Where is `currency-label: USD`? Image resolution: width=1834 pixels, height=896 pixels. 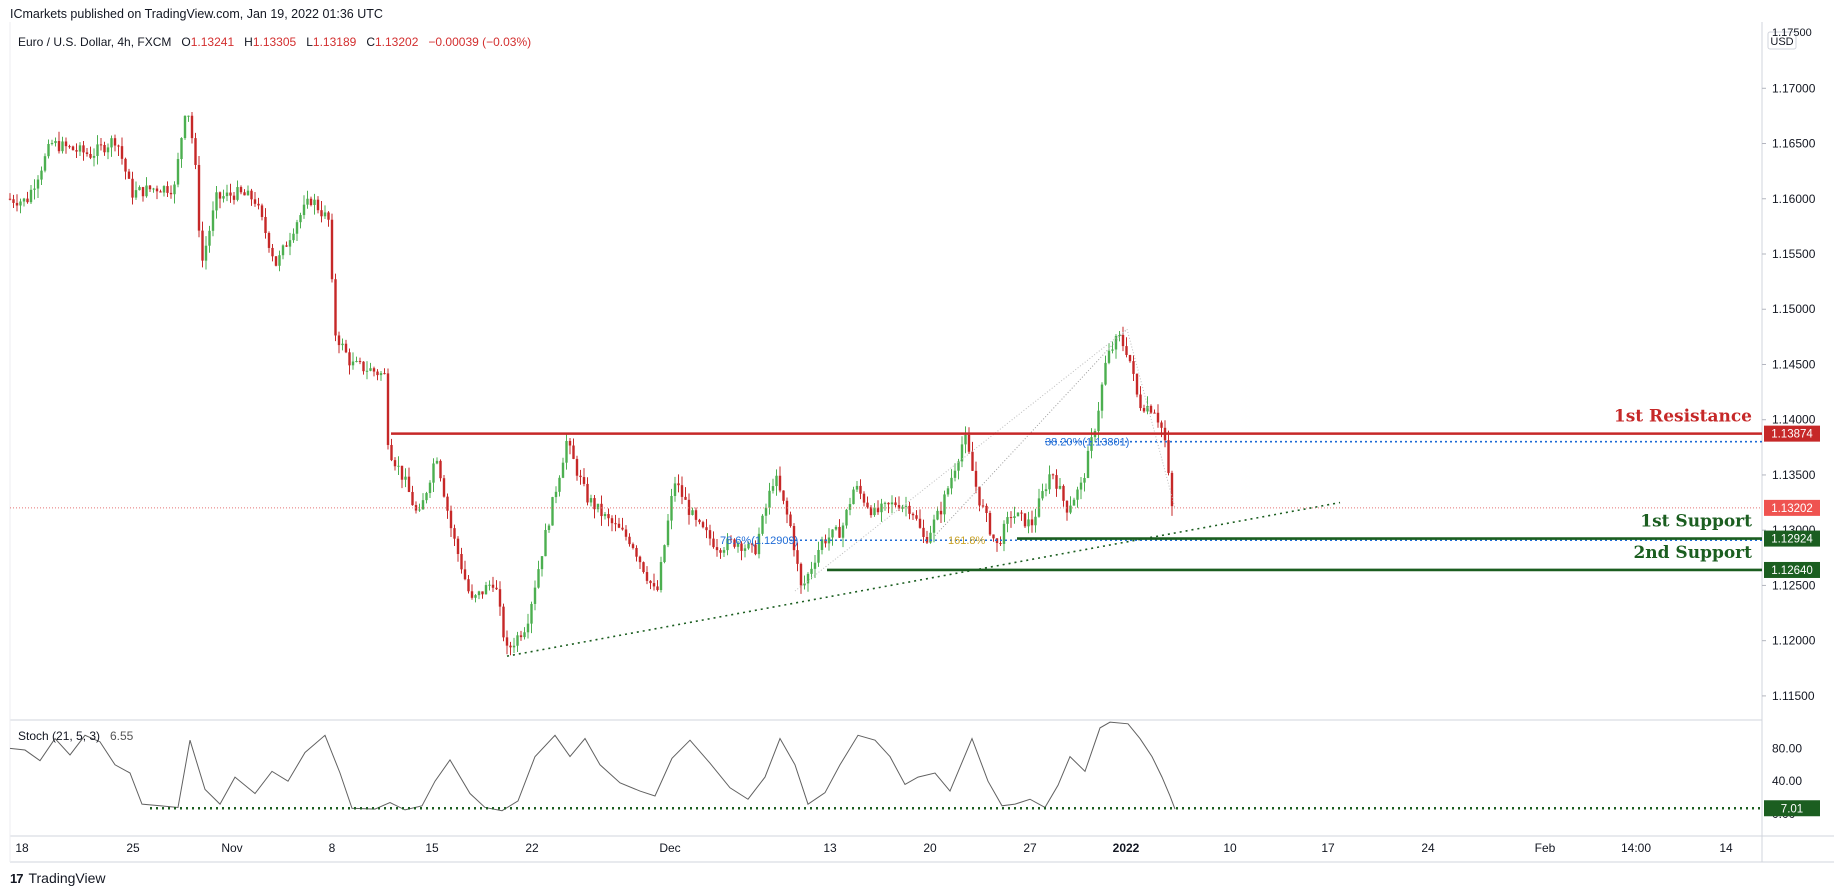
currency-label: USD is located at coordinates (1781, 42).